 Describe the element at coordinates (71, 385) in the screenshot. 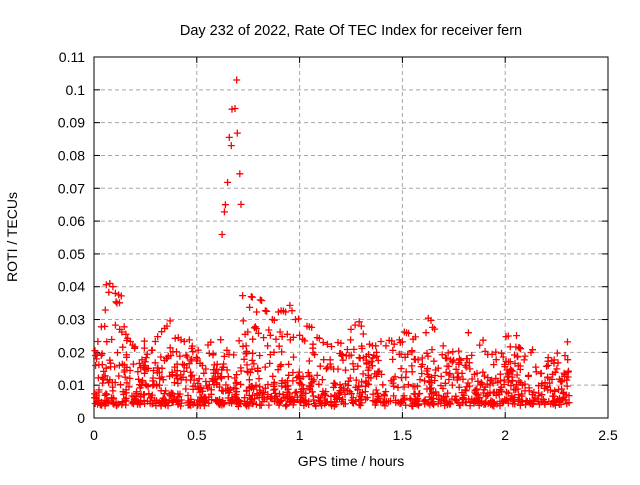

I see `y-tick-label: 0.01` at that location.